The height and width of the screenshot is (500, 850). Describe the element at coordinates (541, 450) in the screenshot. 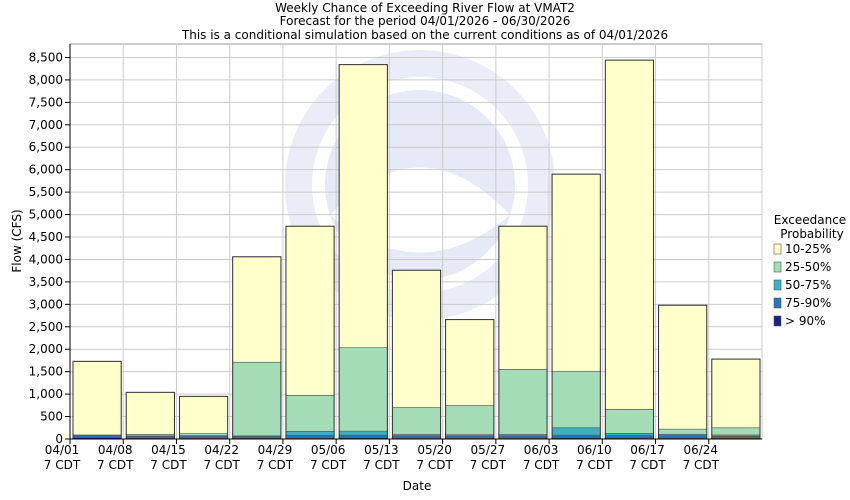

I see `x-tick-label: 06/03` at that location.